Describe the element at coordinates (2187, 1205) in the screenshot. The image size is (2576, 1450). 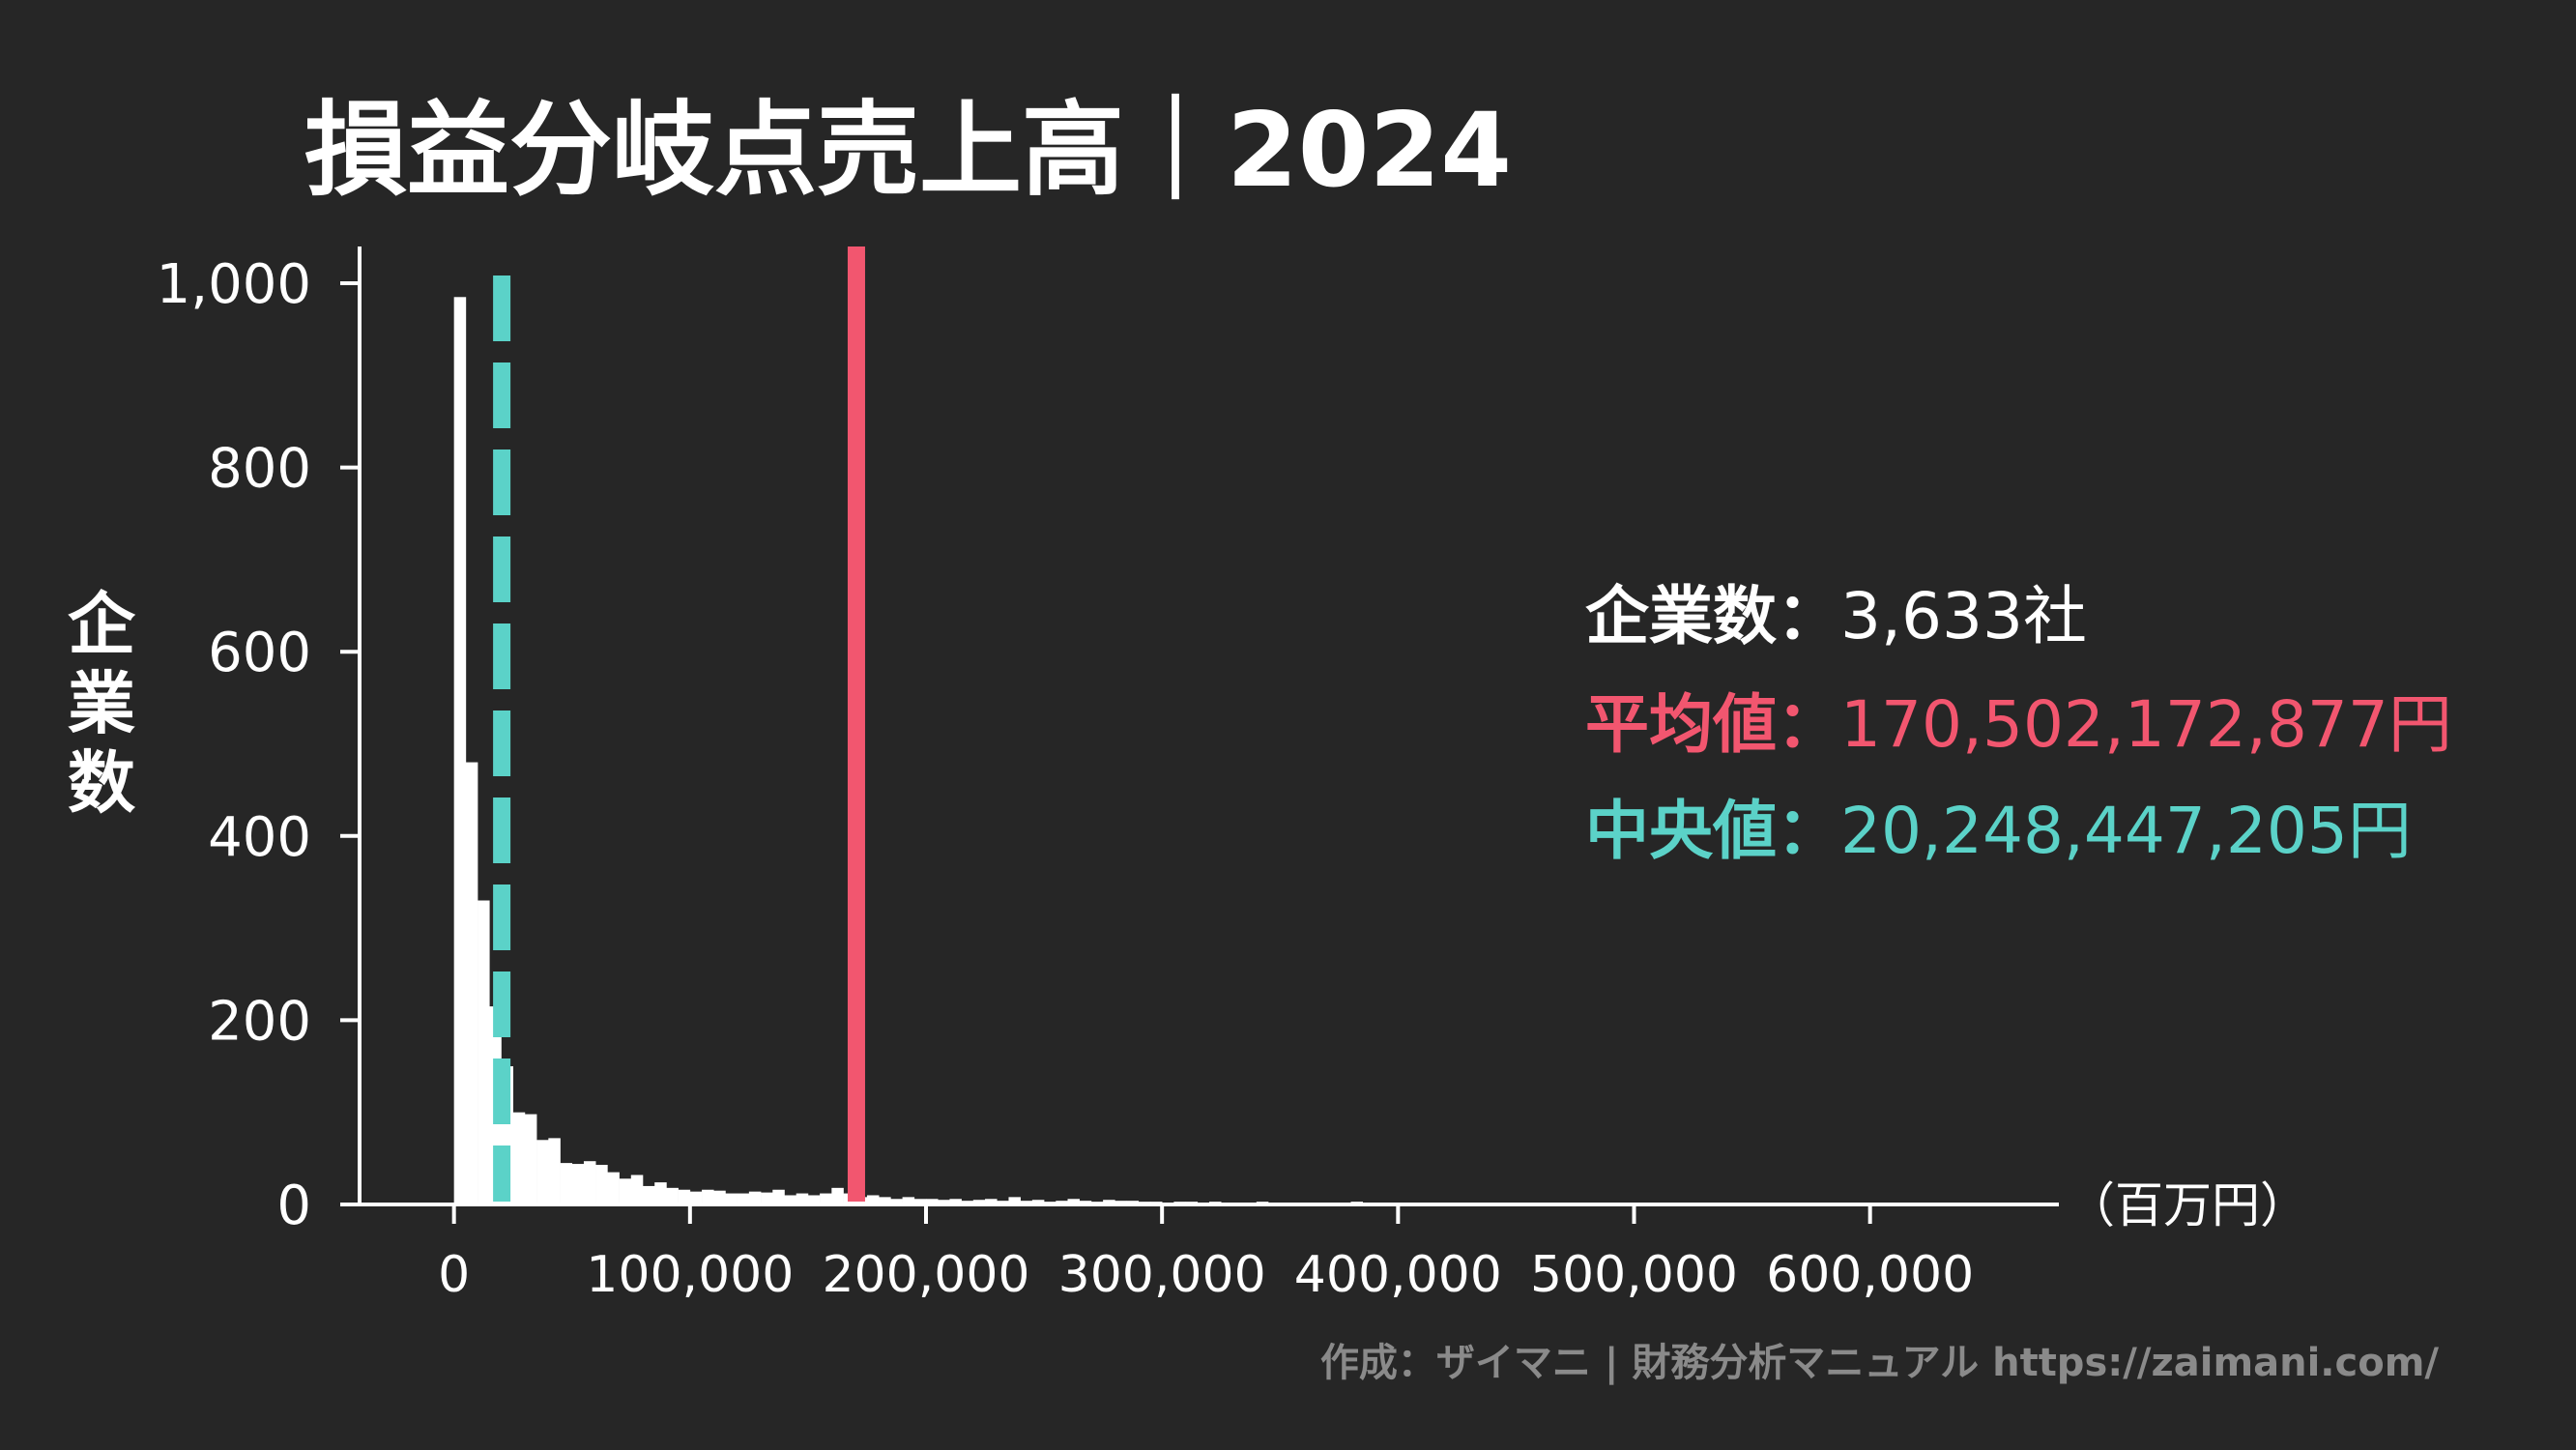
I see `x-axis-unit-label: （百万円）` at that location.